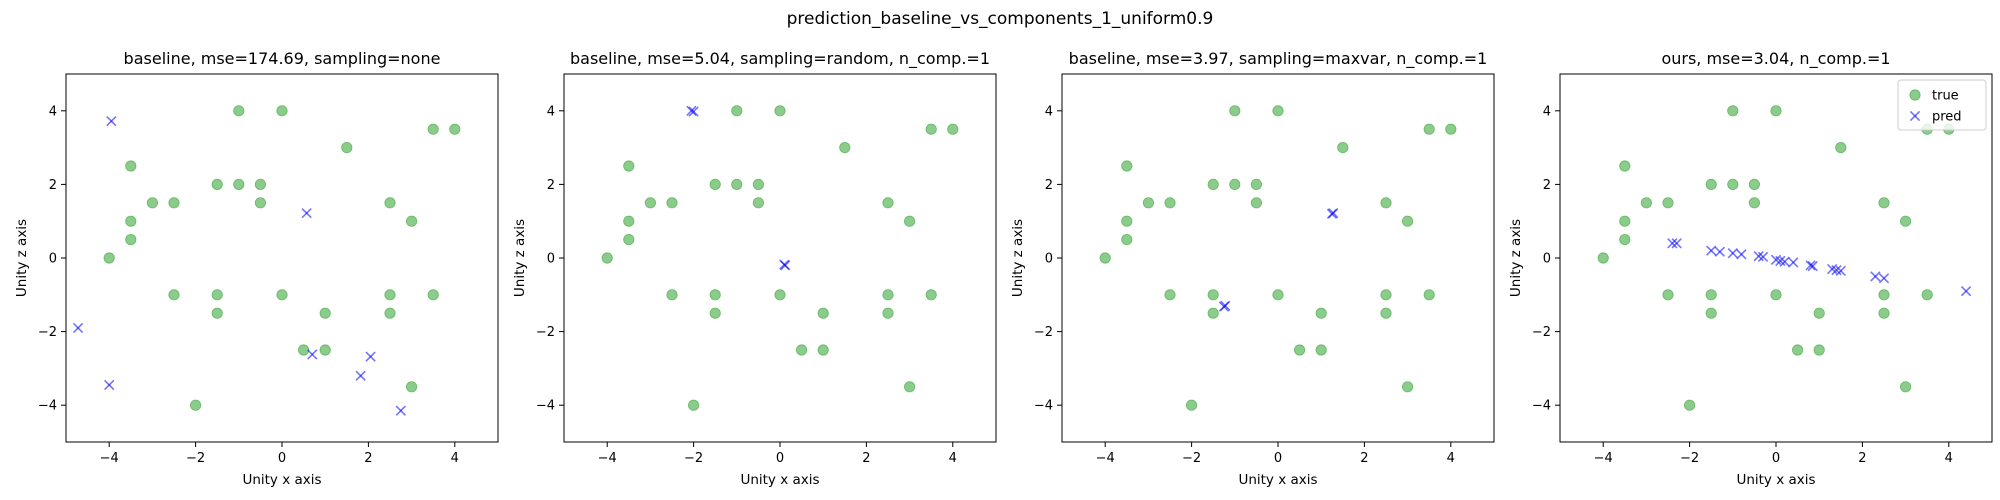  Describe the element at coordinates (195, 458) in the screenshot. I see `chart-1-xtick-label: −2` at that location.